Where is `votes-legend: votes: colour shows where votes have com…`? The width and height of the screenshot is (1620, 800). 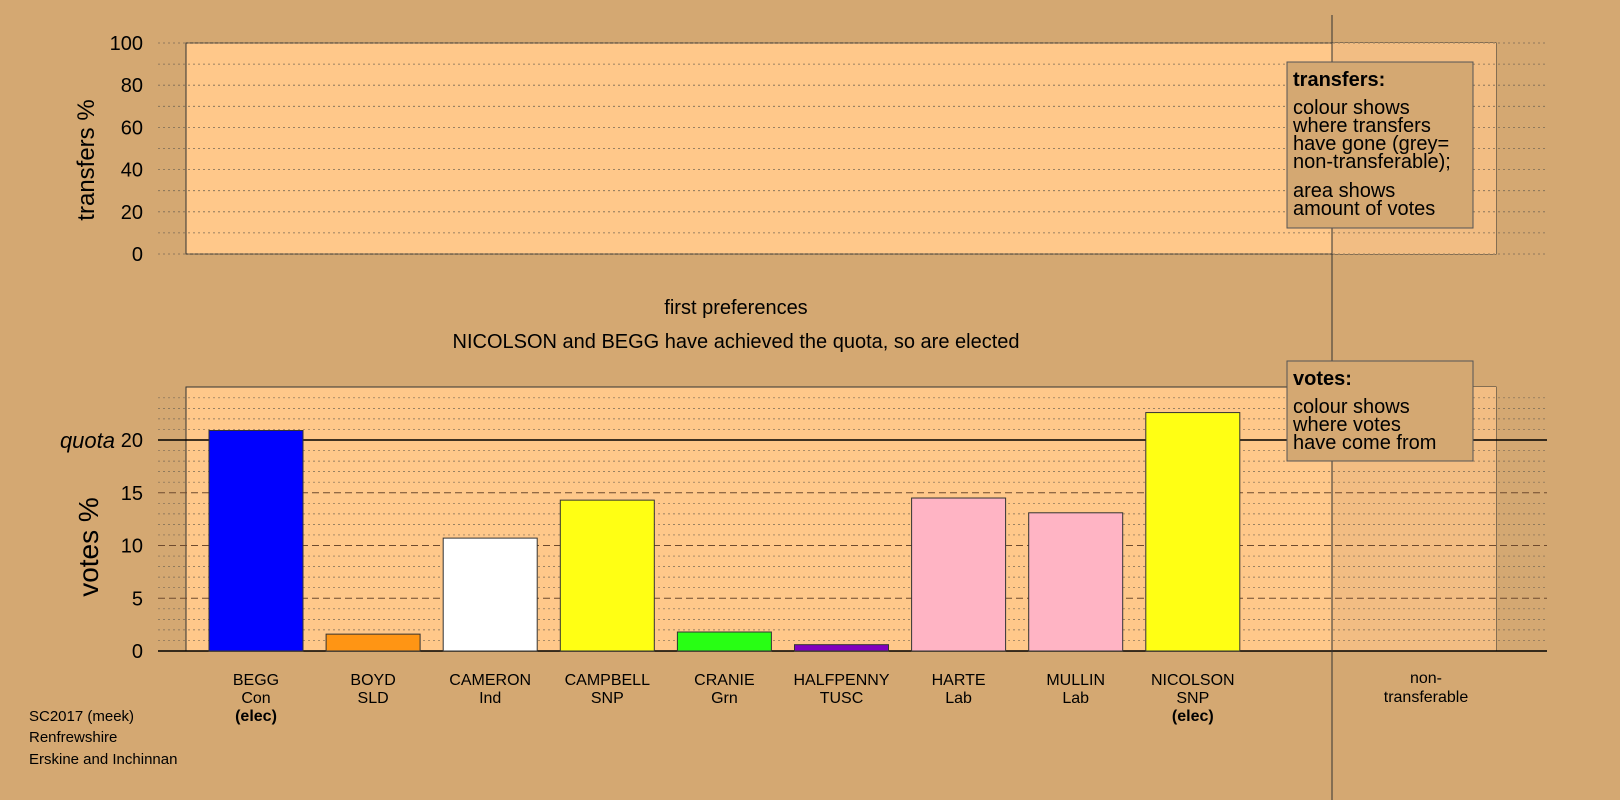 votes-legend: votes: colour shows where votes have com… is located at coordinates (1380, 411).